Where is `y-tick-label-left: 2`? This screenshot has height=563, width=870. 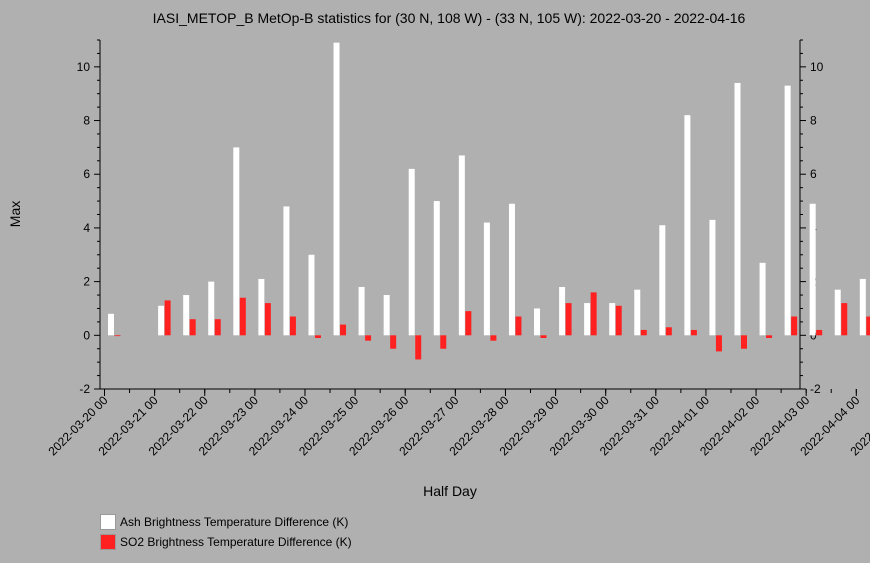 y-tick-label-left: 2 is located at coordinates (86, 282).